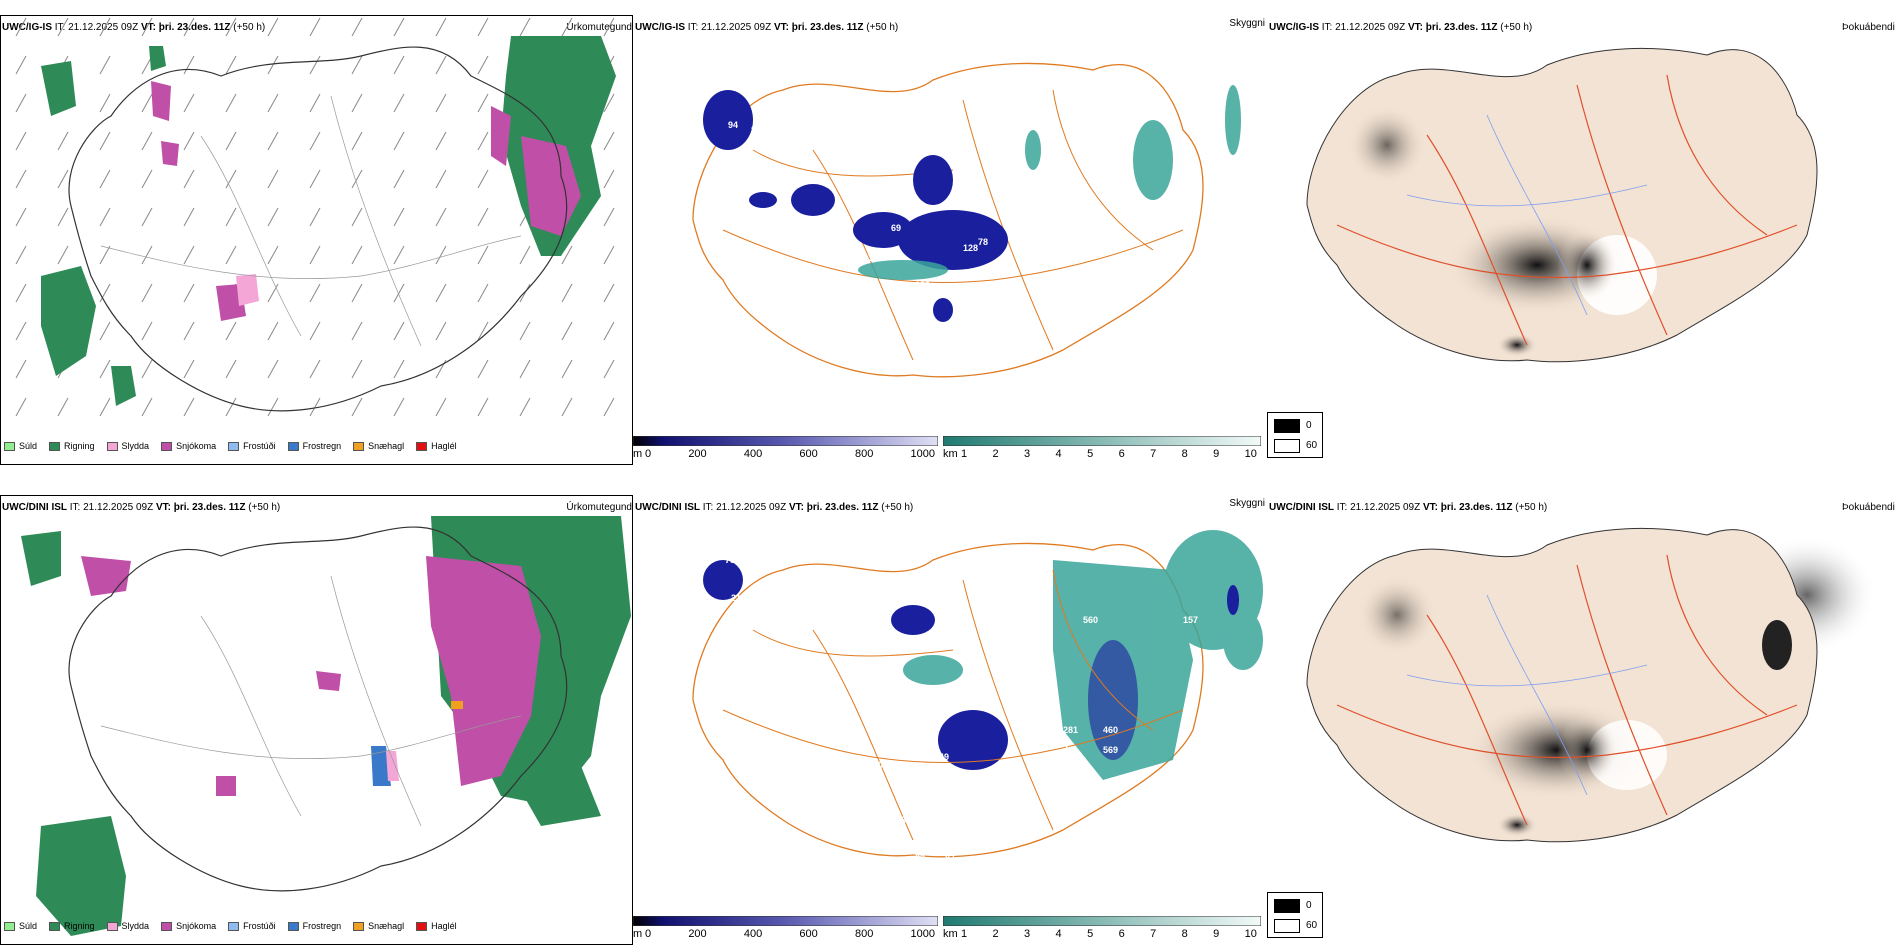  What do you see at coordinates (1111, 750) in the screenshot?
I see `cloud-base-label: 569` at bounding box center [1111, 750].